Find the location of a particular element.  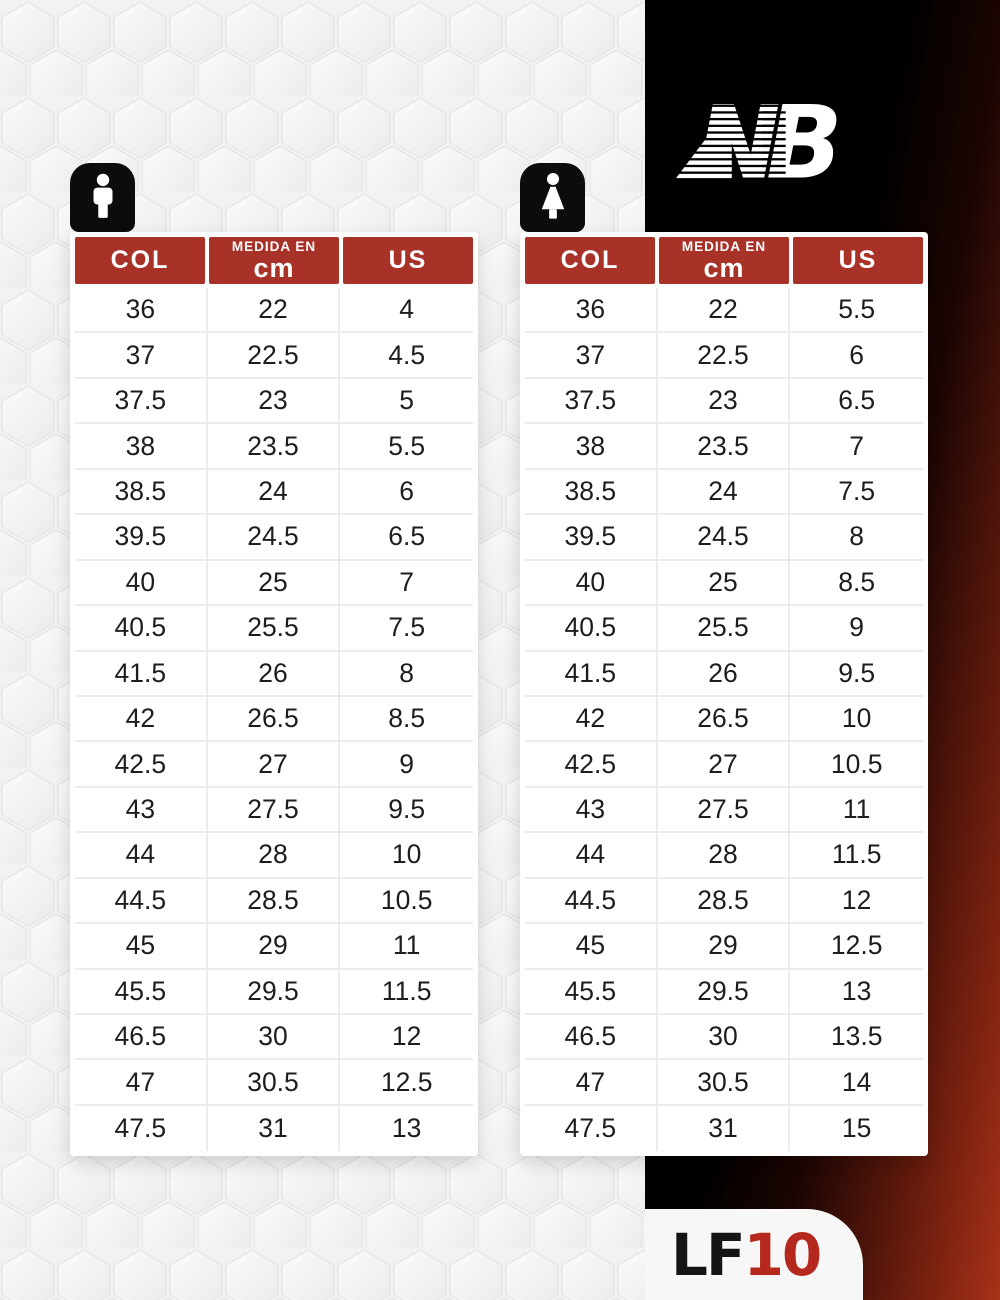

size-cell: 40.5 is located at coordinates (591, 629).